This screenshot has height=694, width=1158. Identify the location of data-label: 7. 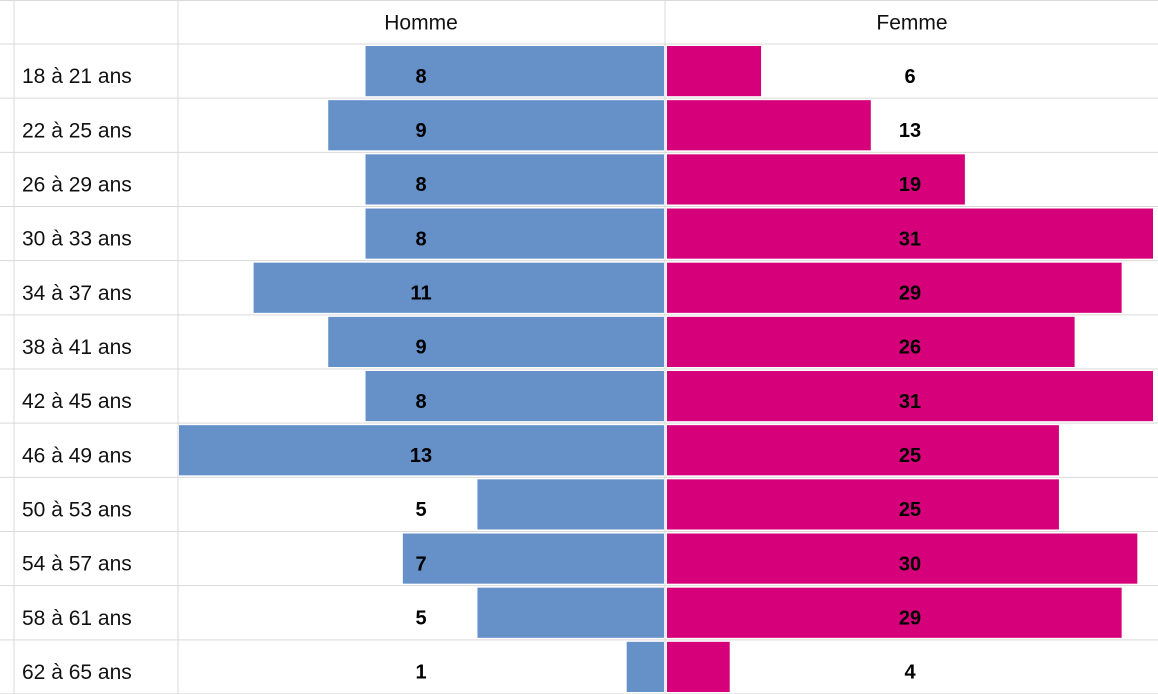
(420, 564).